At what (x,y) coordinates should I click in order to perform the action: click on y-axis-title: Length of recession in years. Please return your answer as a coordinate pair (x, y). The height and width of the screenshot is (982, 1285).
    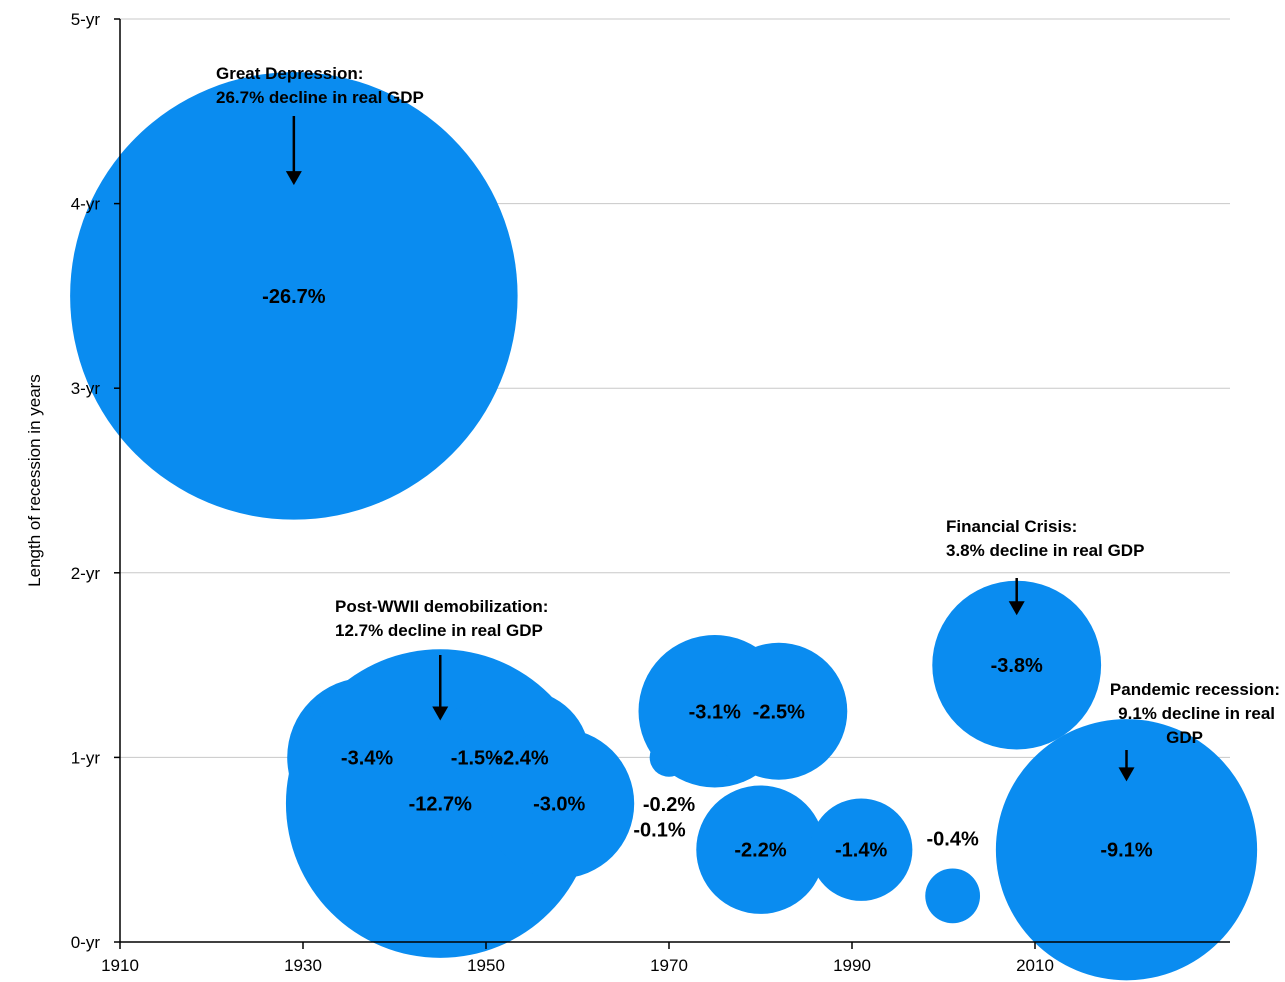
    Looking at the image, I should click on (34, 480).